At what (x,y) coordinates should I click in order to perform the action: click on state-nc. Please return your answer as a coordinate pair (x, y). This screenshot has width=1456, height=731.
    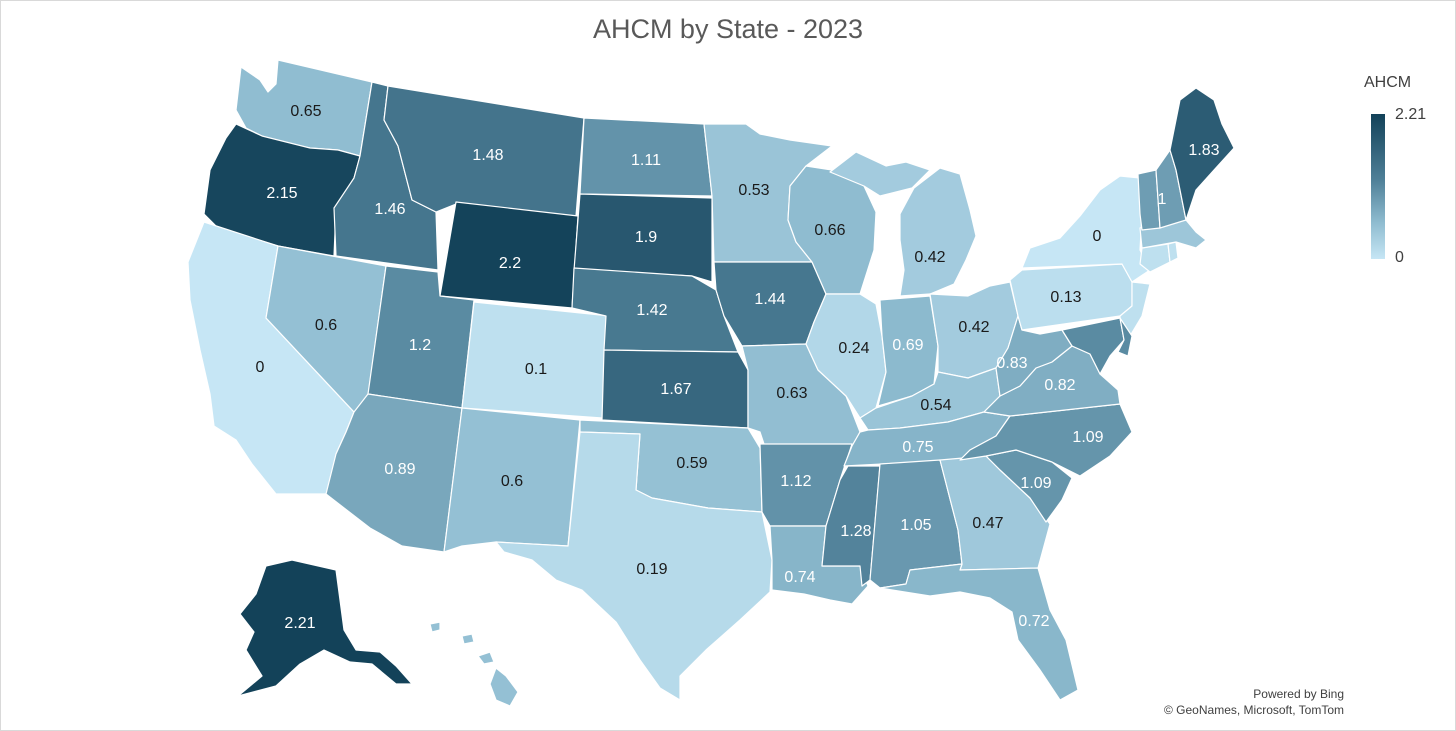
    Looking at the image, I should click on (1046, 440).